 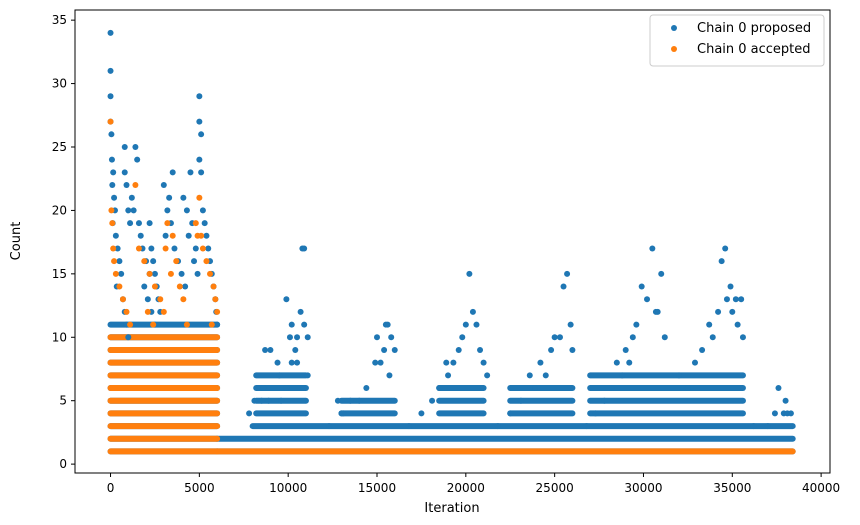 What do you see at coordinates (59, 84) in the screenshot?
I see `y-tick-label: 30` at bounding box center [59, 84].